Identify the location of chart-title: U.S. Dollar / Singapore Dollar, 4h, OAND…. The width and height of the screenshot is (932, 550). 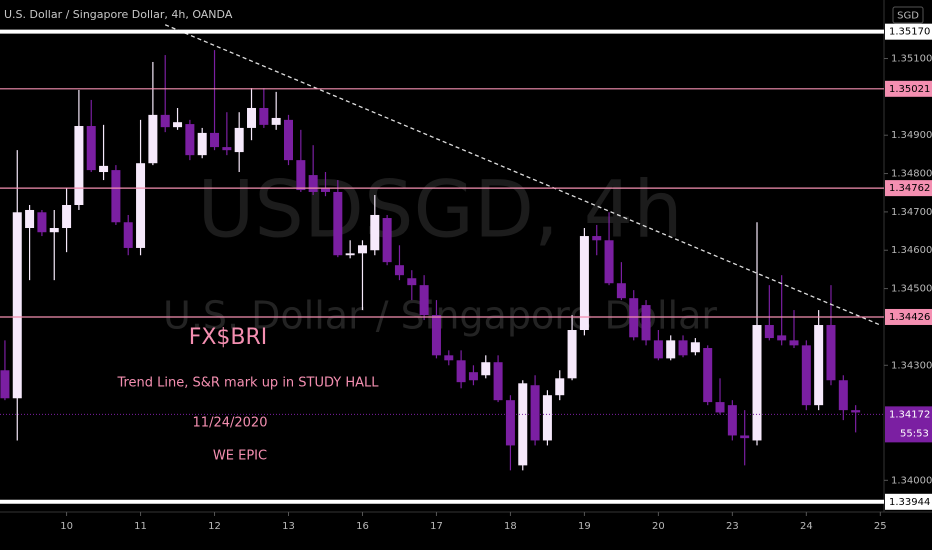
(118, 14).